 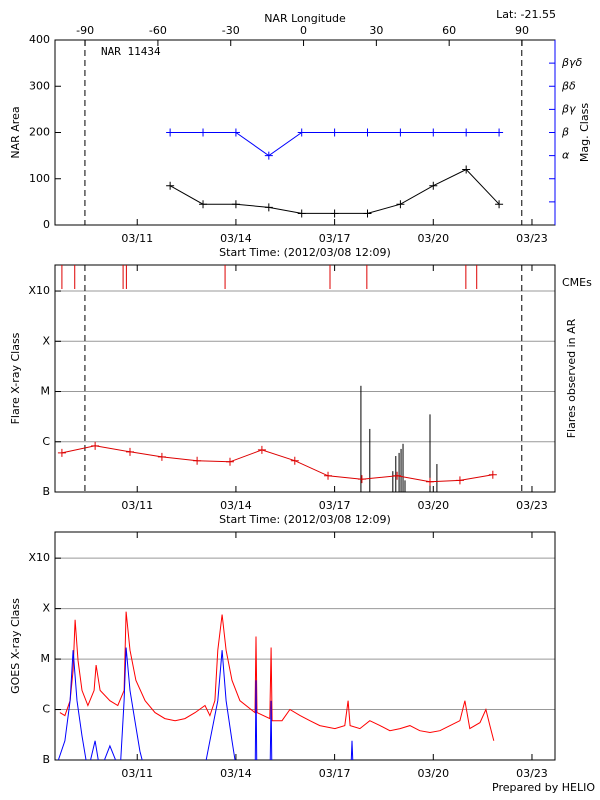 What do you see at coordinates (572, 62) in the screenshot?
I see `y2-tick-label: βγδ` at bounding box center [572, 62].